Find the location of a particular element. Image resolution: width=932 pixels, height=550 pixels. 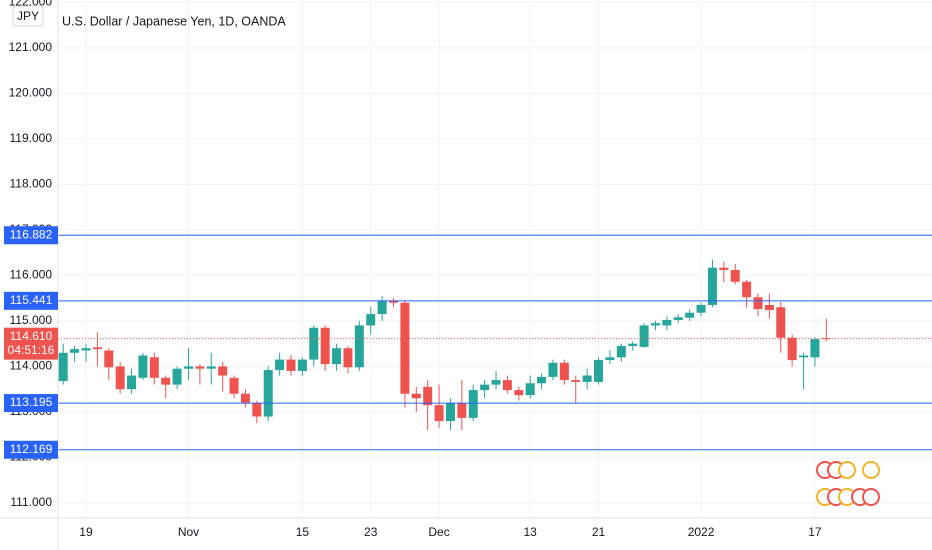

x-tick-label: 15 is located at coordinates (303, 532).